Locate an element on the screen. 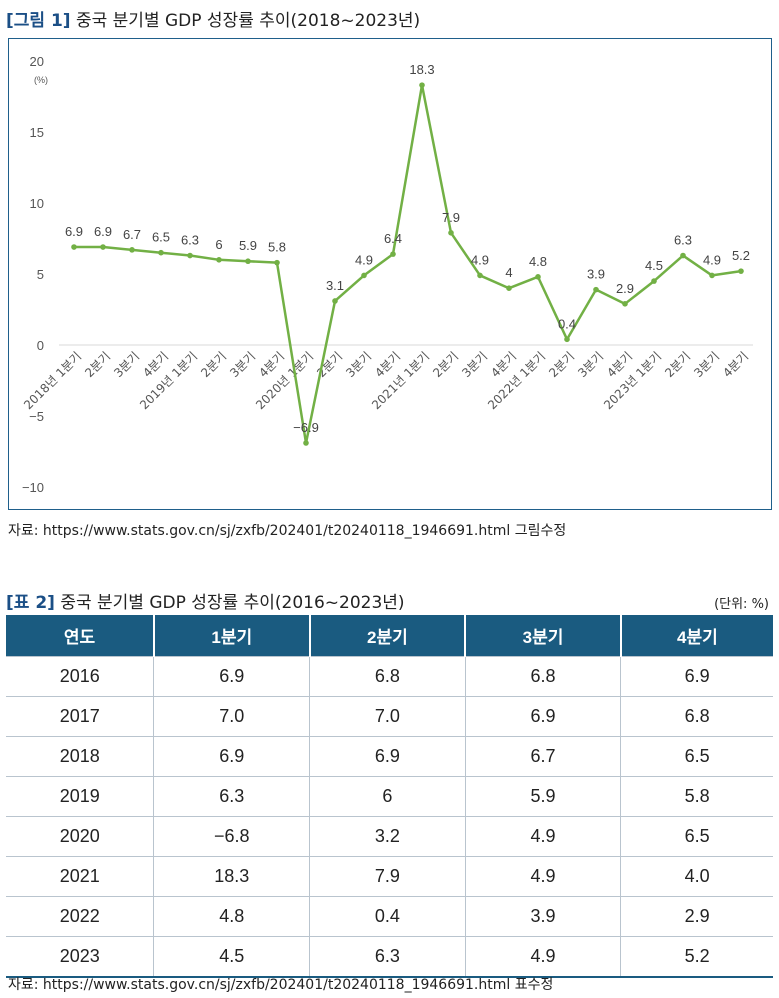 The image size is (779, 998). year-cell: 2023 is located at coordinates (80, 957).